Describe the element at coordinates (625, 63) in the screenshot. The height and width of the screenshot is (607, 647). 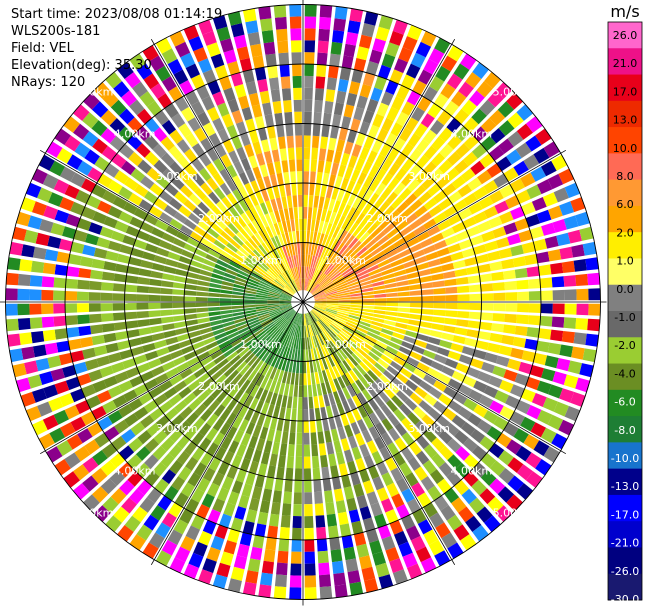
I see `colorbar-tick-label: 21.0` at that location.